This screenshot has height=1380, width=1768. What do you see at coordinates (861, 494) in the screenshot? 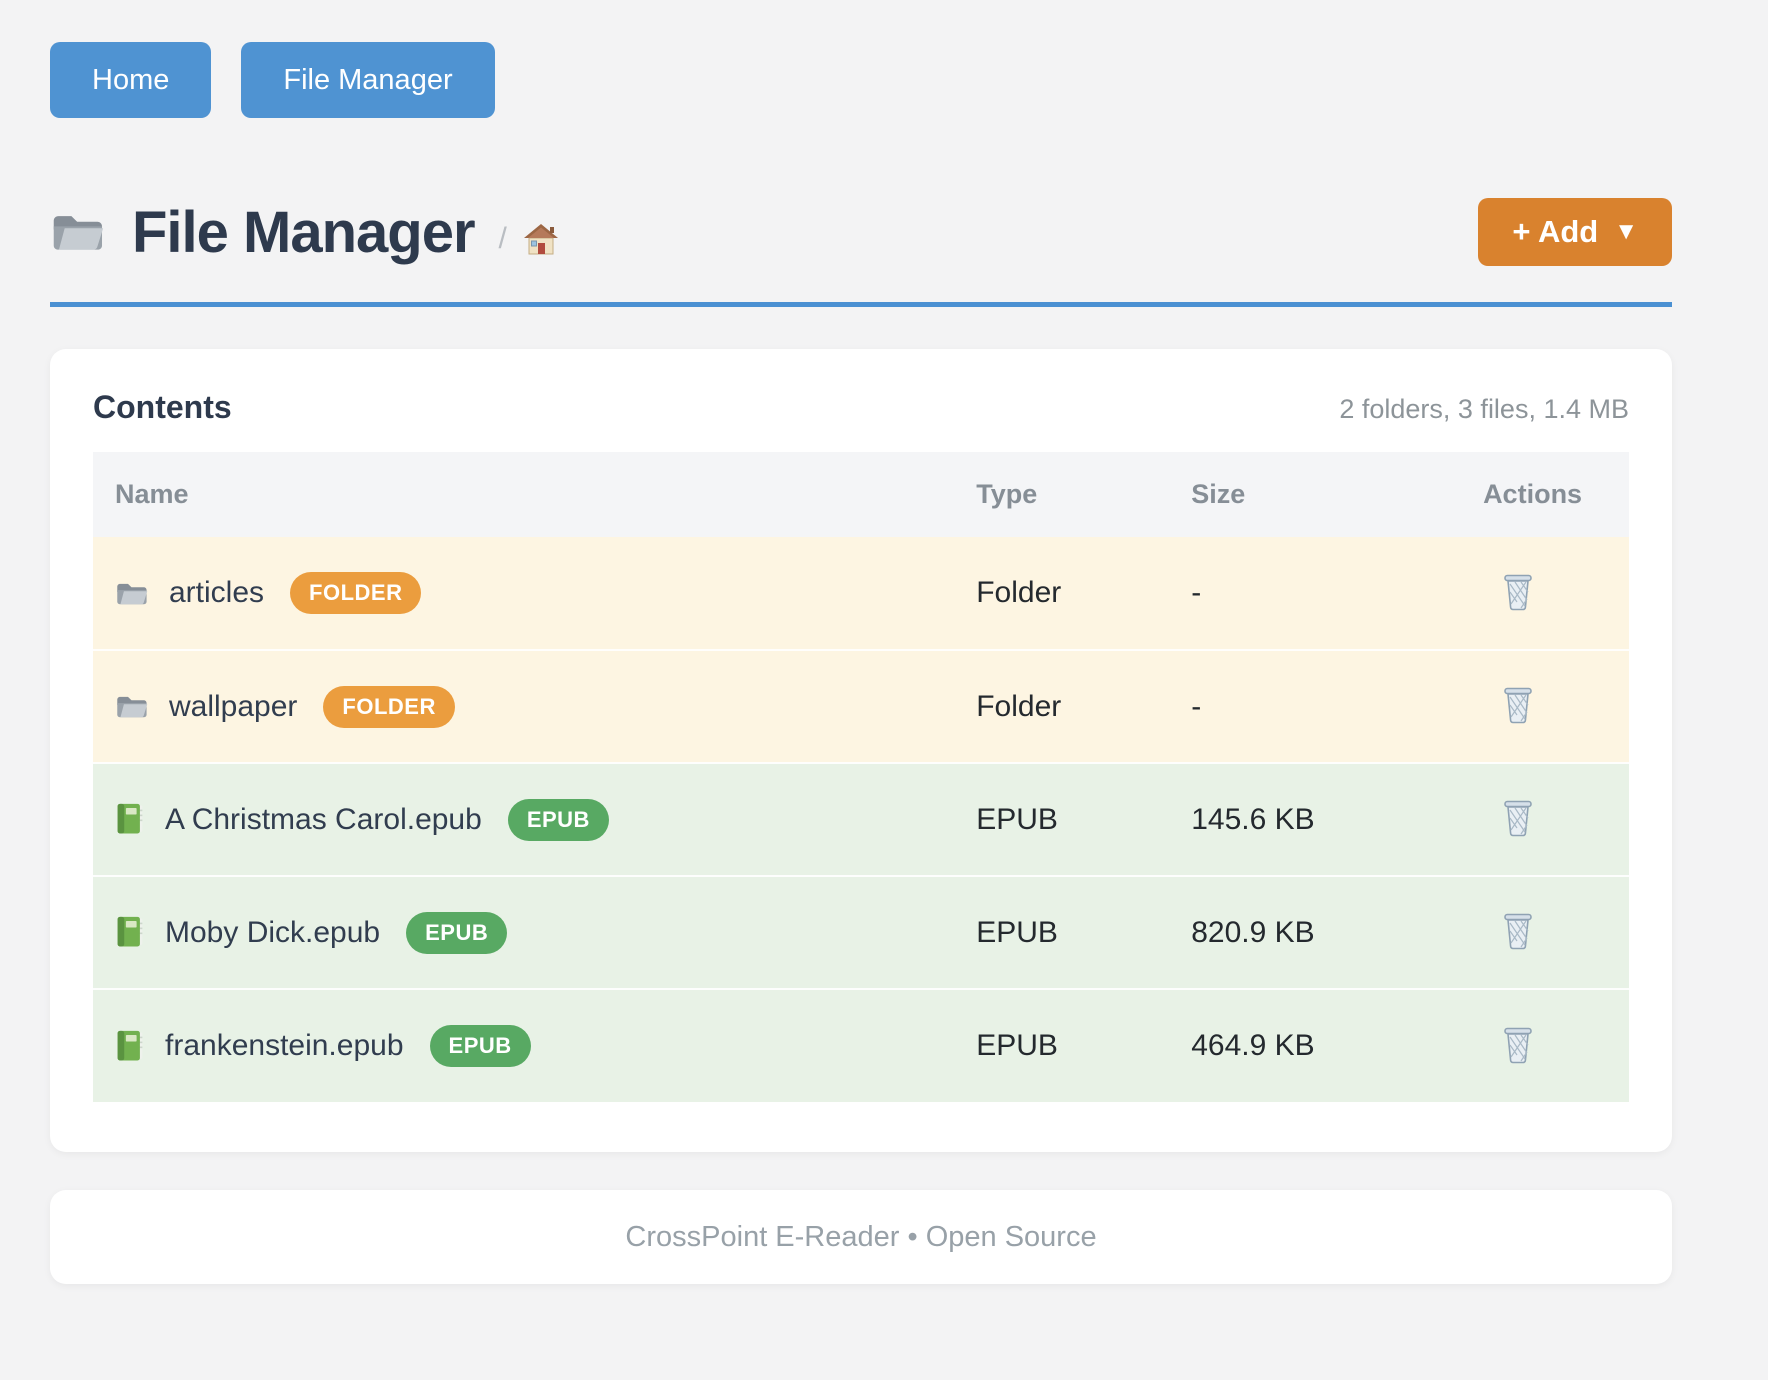
I see `table-header-row: Name Type Size Actions` at bounding box center [861, 494].